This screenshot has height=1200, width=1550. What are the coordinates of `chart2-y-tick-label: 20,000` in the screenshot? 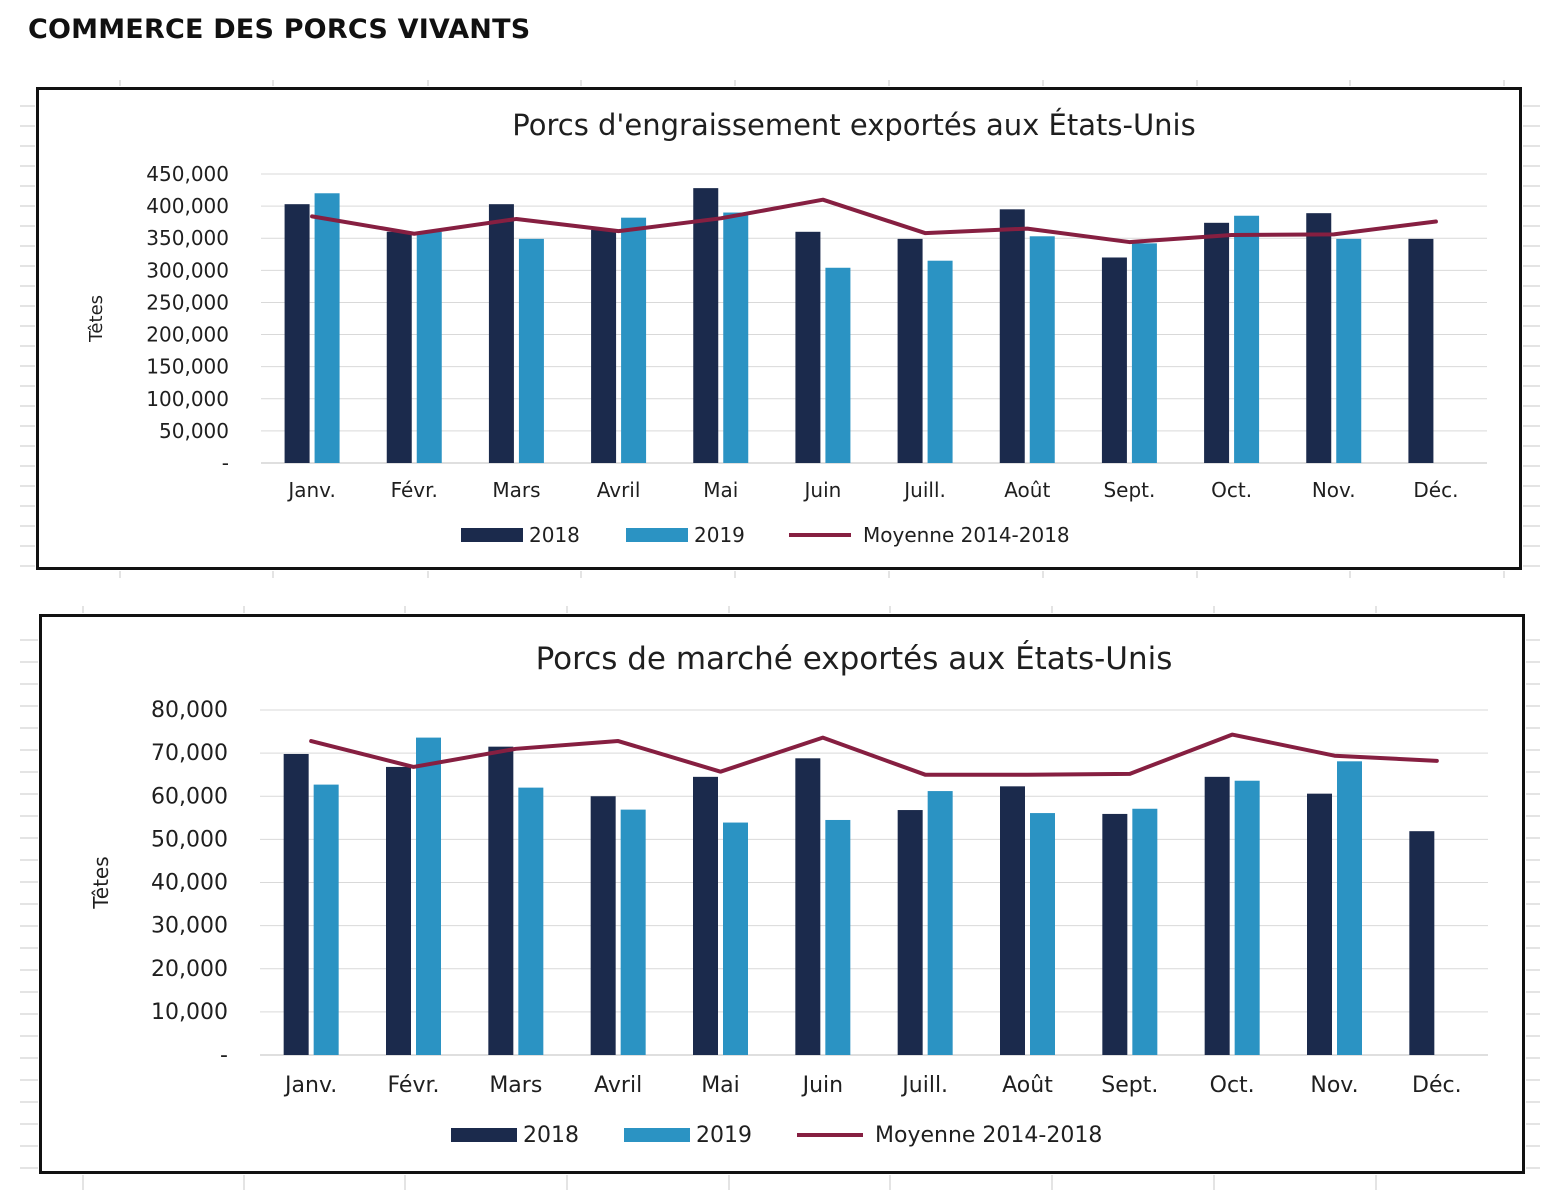 It's located at (189, 969).